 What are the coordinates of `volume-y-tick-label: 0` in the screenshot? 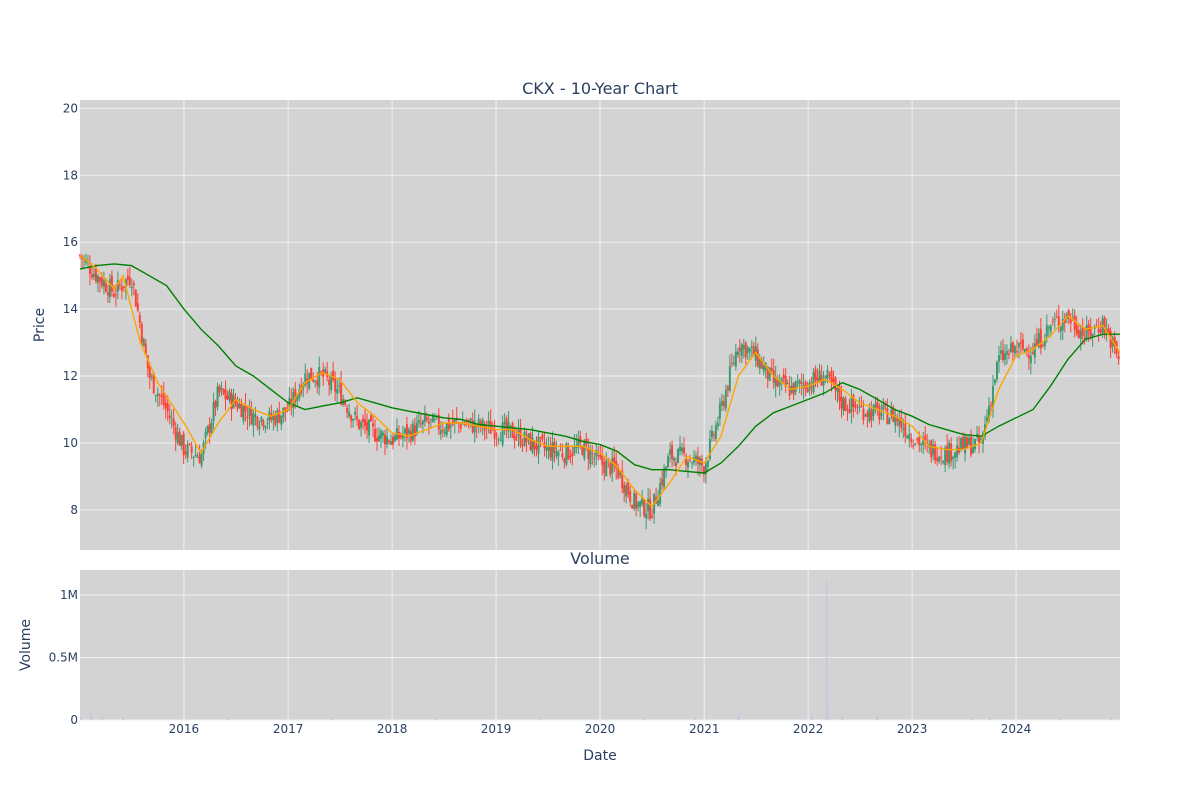 It's located at (74, 720).